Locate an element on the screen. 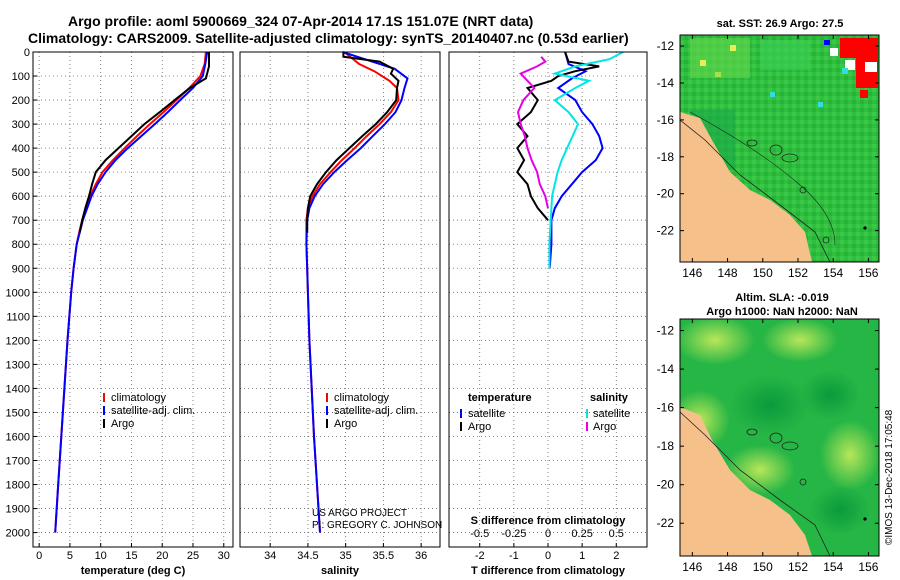  y-tick-label: 300 is located at coordinates (21, 125).